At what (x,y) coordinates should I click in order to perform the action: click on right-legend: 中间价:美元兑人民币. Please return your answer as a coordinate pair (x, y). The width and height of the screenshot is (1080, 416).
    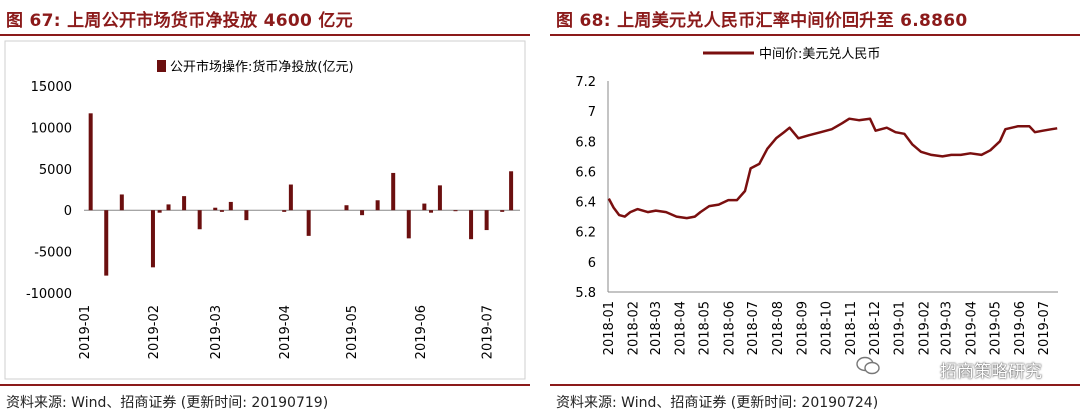
    Looking at the image, I should click on (791, 54).